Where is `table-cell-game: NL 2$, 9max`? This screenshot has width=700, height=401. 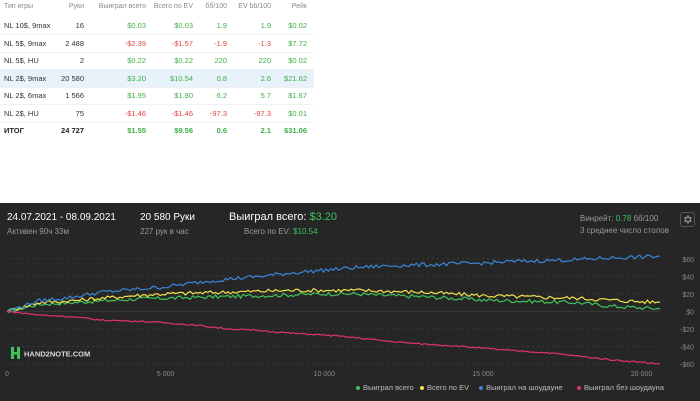
table-cell-game: NL 2$, 9max is located at coordinates (25, 78).